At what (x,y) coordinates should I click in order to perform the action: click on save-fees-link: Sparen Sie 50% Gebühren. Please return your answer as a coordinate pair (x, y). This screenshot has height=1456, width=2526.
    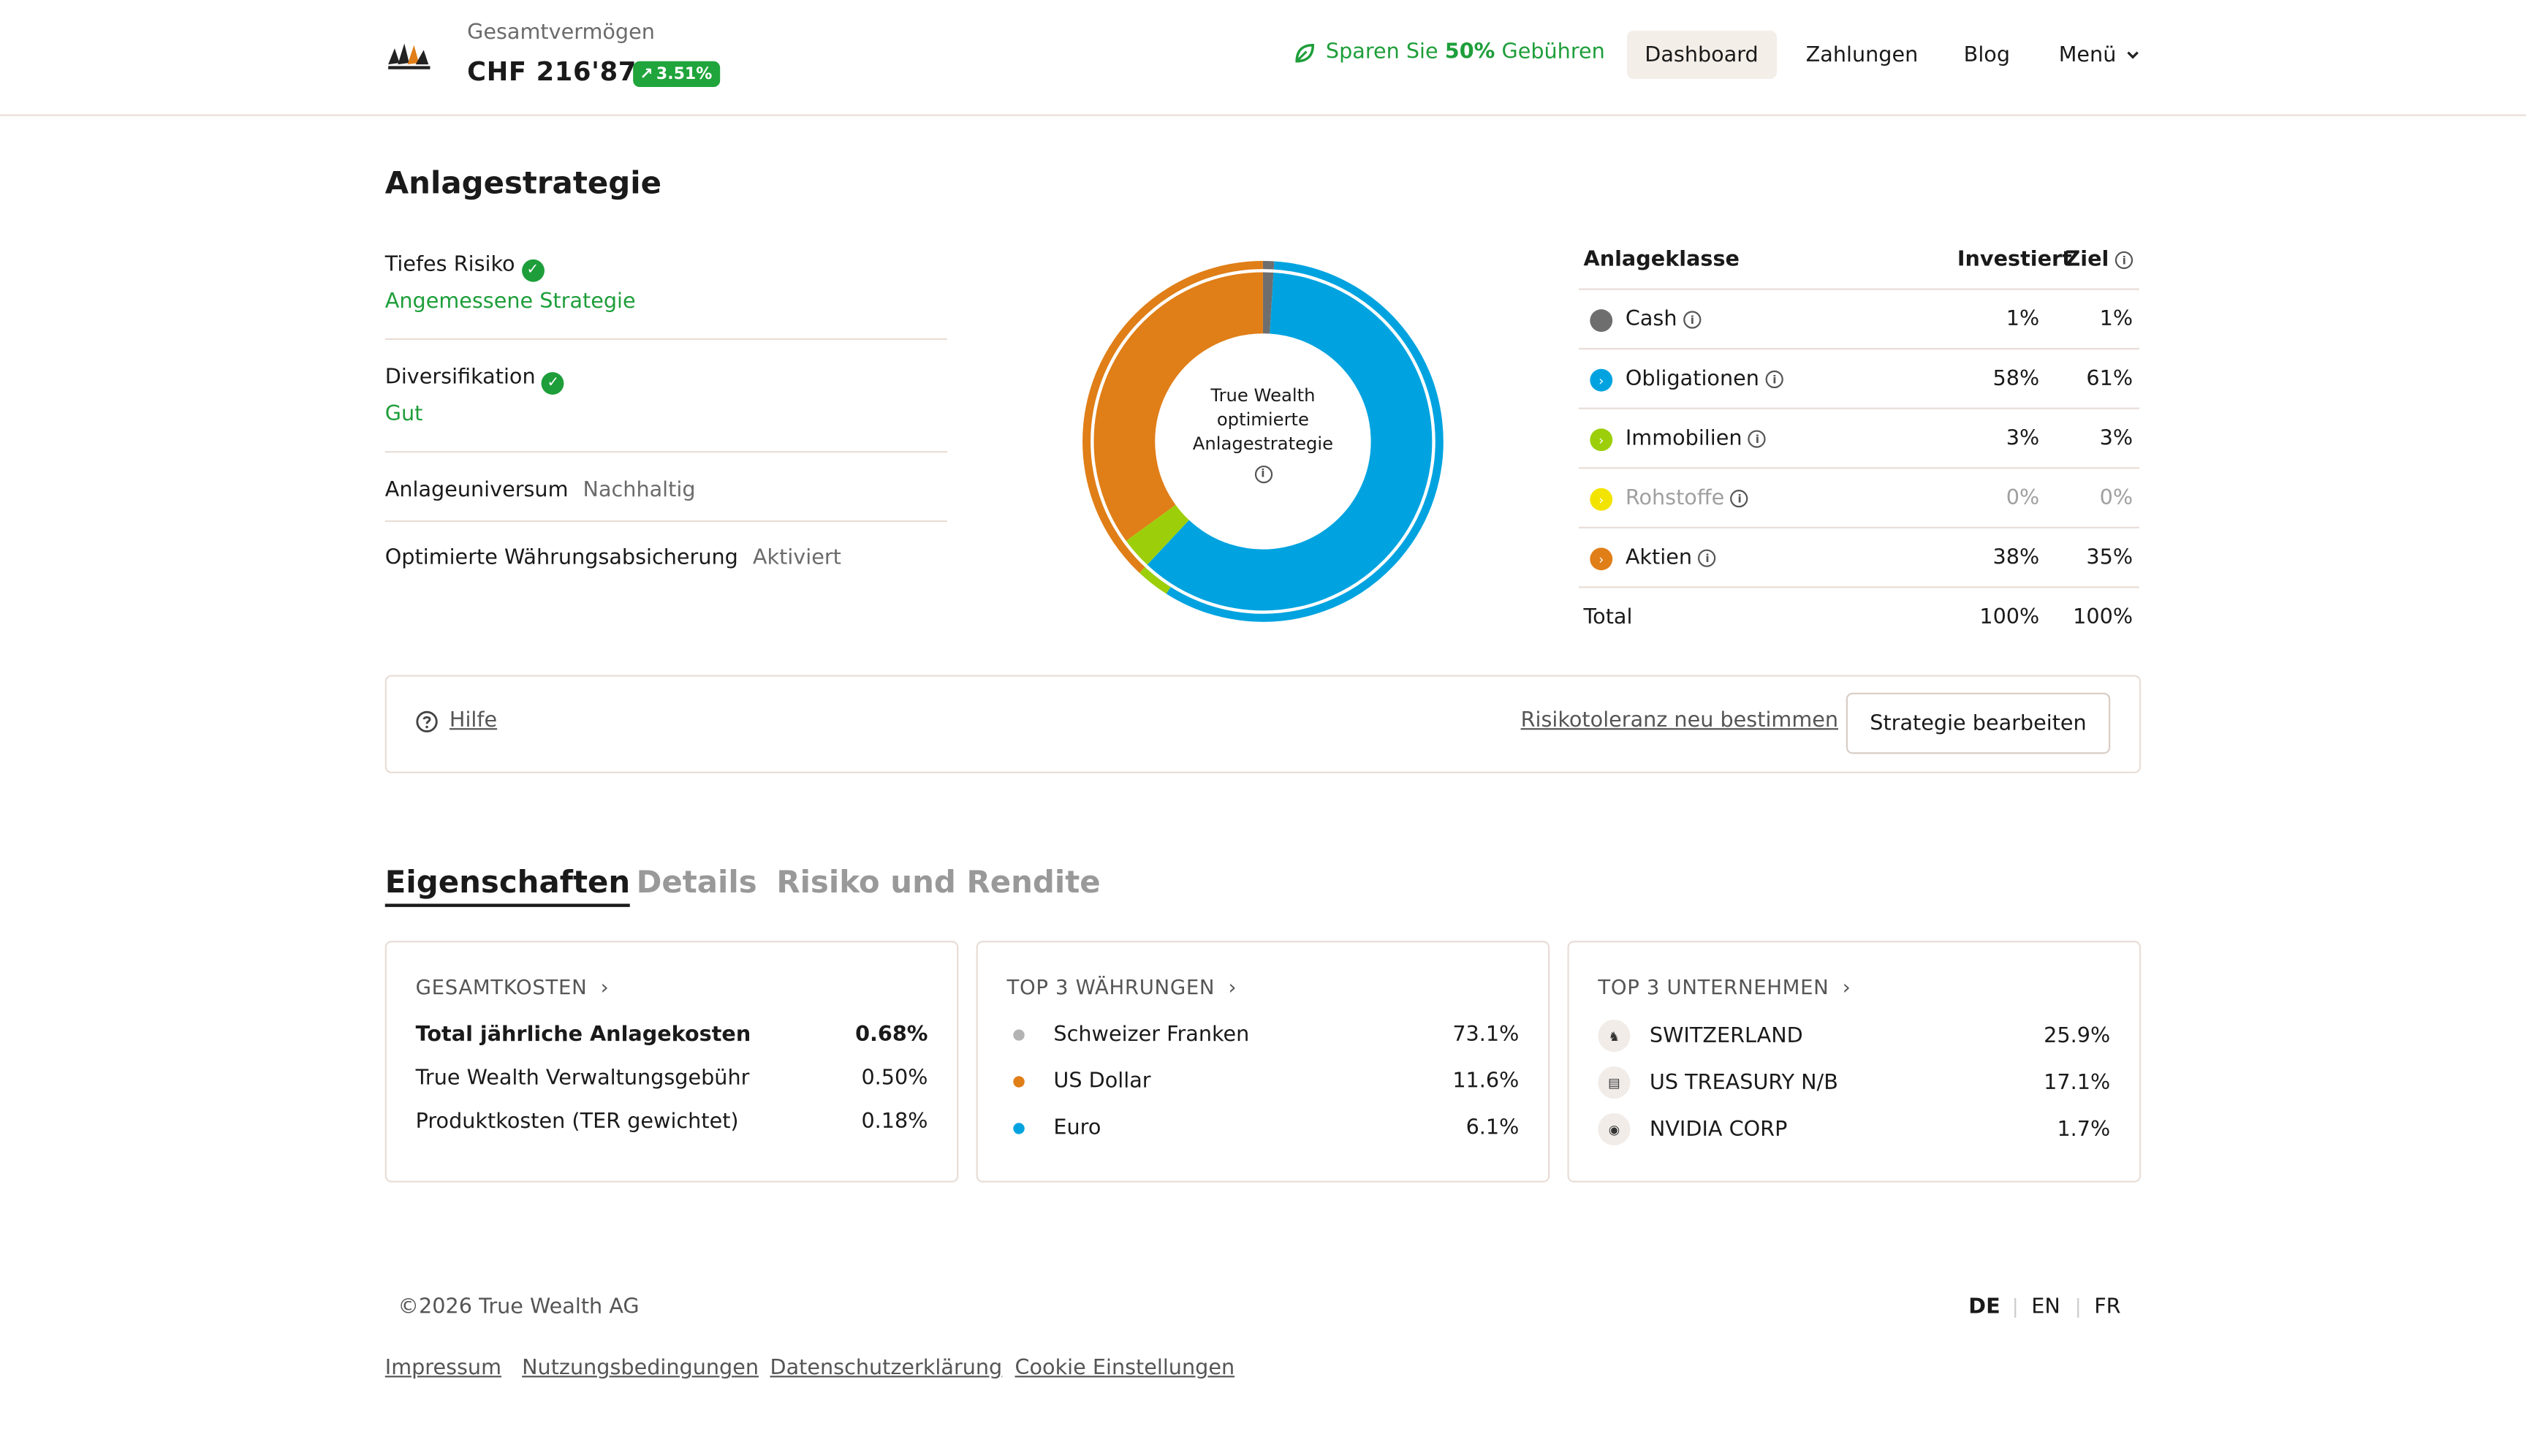
    Looking at the image, I should click on (1449, 52).